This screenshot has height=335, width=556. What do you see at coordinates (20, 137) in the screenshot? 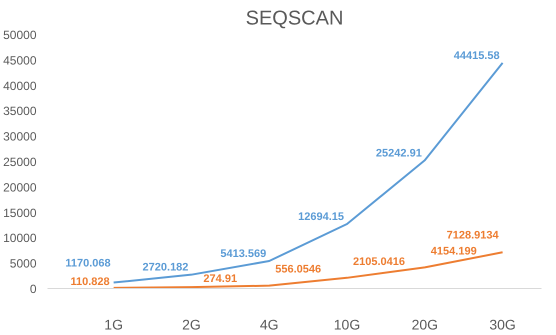
I see `y-tick-label: 30000` at bounding box center [20, 137].